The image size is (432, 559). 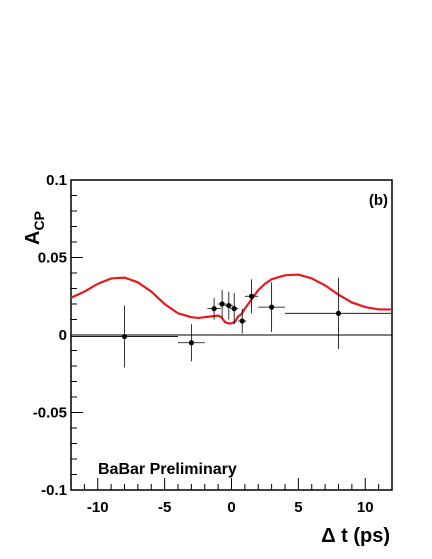 What do you see at coordinates (164, 507) in the screenshot?
I see `x-tick-label: -5` at bounding box center [164, 507].